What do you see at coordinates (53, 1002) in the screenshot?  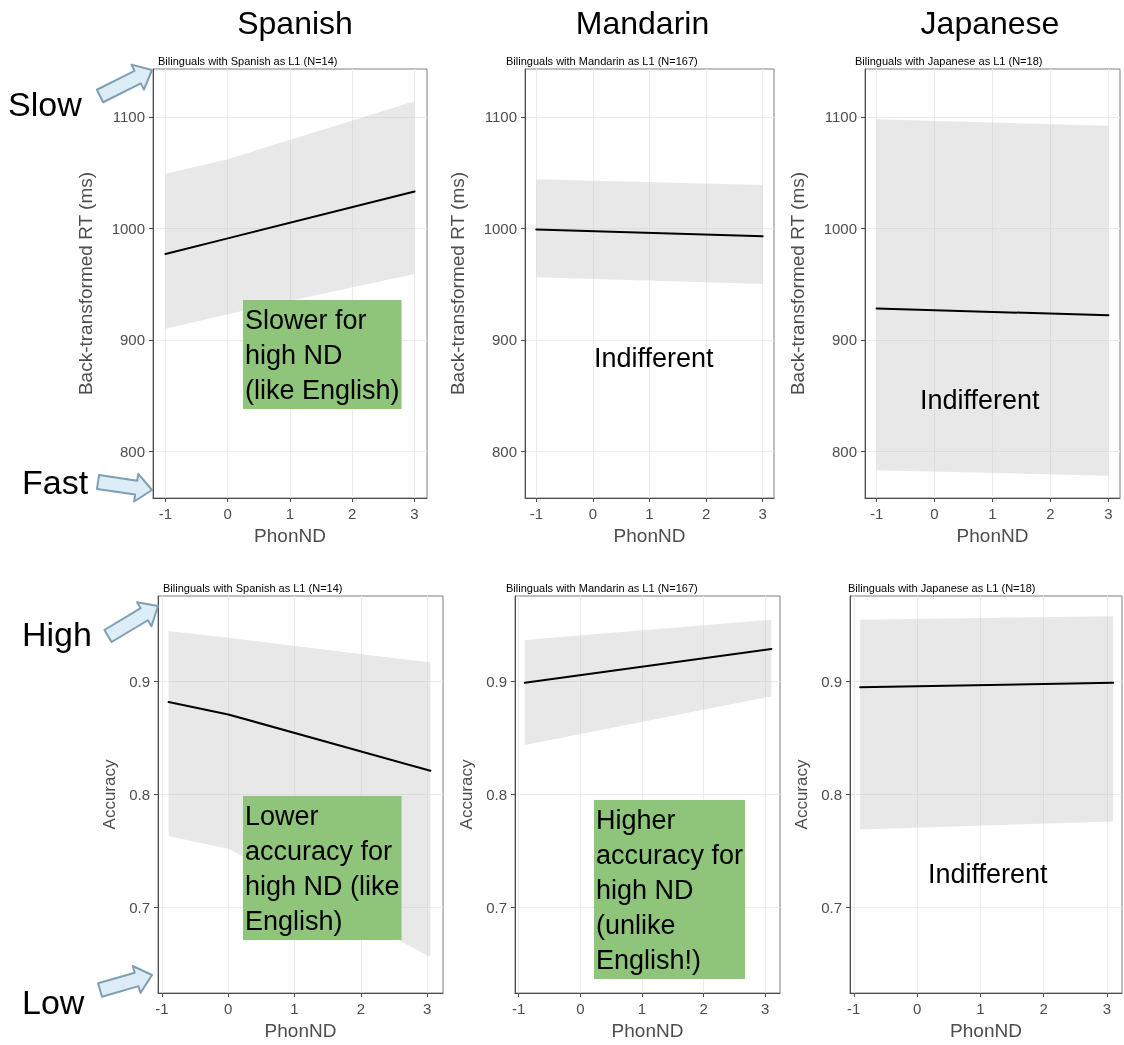 I see `text: Low` at bounding box center [53, 1002].